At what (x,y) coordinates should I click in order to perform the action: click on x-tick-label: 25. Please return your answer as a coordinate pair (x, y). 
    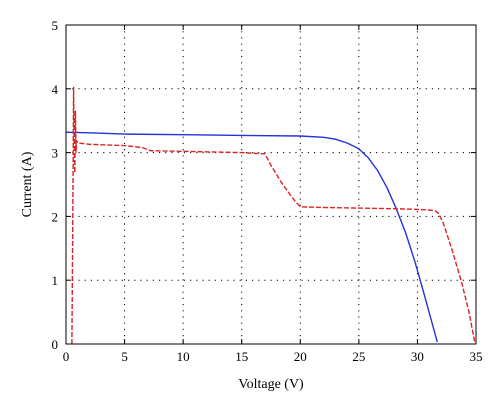
    Looking at the image, I should click on (358, 356).